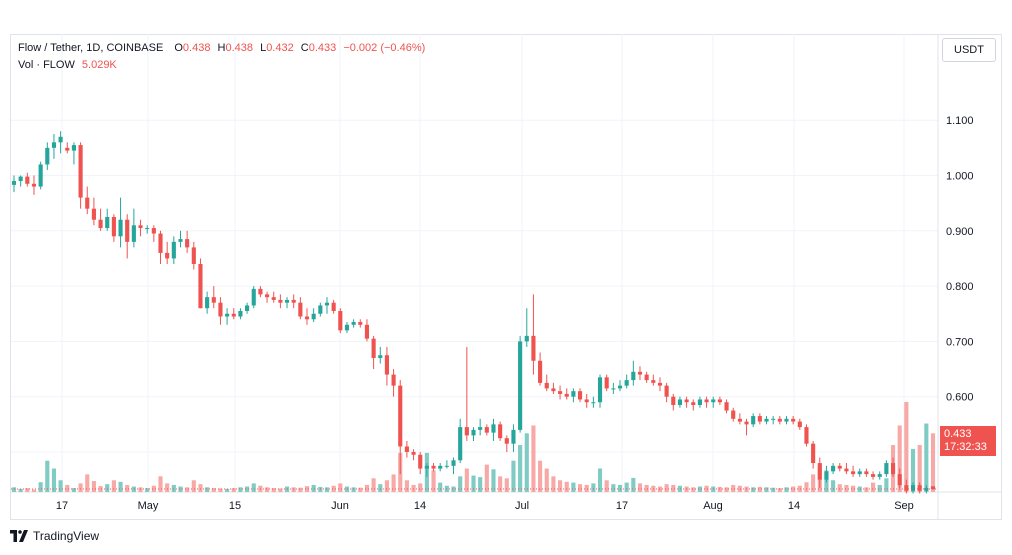 Image resolution: width=1012 pixels, height=555 pixels. Describe the element at coordinates (196, 48) in the screenshot. I see `open-value: 0.438` at that location.